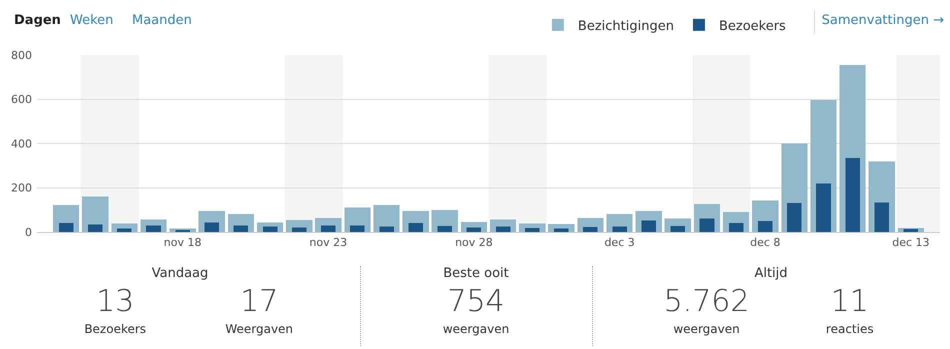 The width and height of the screenshot is (950, 349). I want to click on text: Altijd, so click(771, 273).